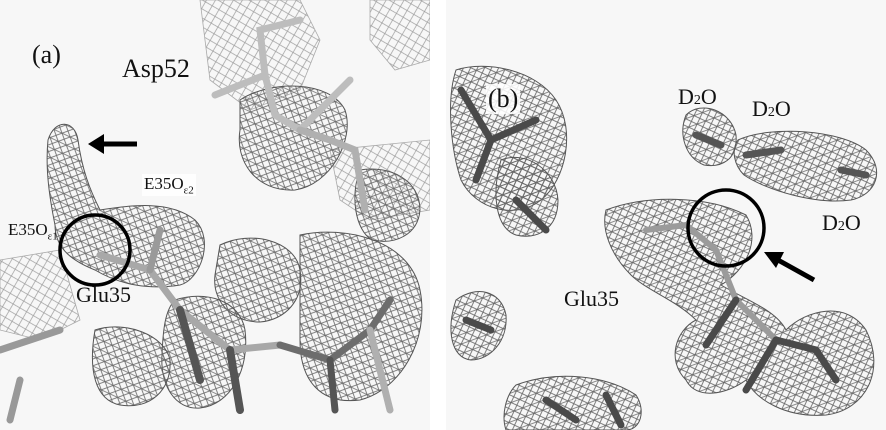 The image size is (886, 430). What do you see at coordinates (169, 185) in the screenshot?
I see `label-e35-oe2: E35Oε2` at bounding box center [169, 185].